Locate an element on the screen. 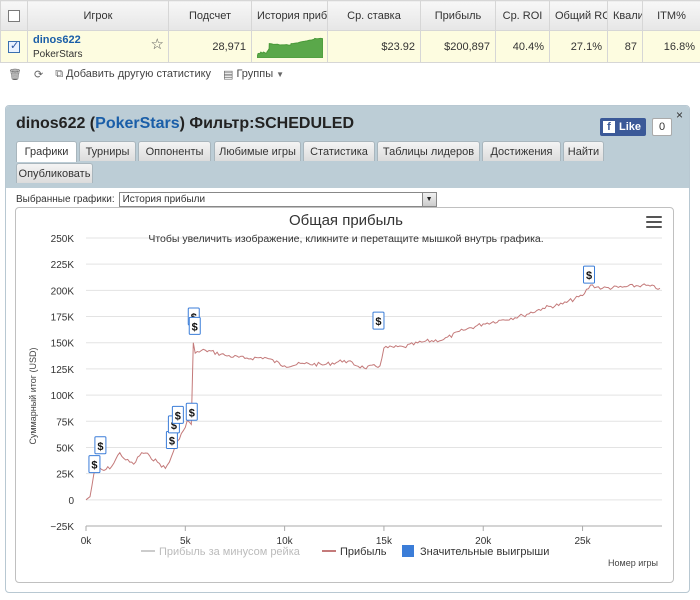 This screenshot has width=700, height=600. x-tick-label: 5k is located at coordinates (186, 541).